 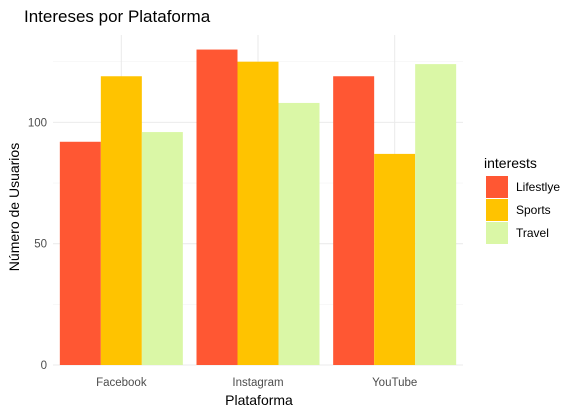 What do you see at coordinates (538, 187) in the screenshot?
I see `legend-label: Lifestlye` at bounding box center [538, 187].